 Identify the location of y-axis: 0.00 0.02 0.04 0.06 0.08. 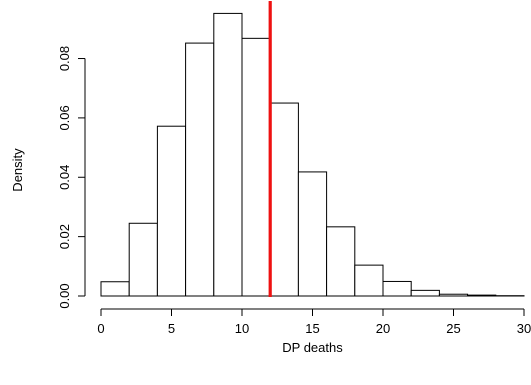
(71, 177).